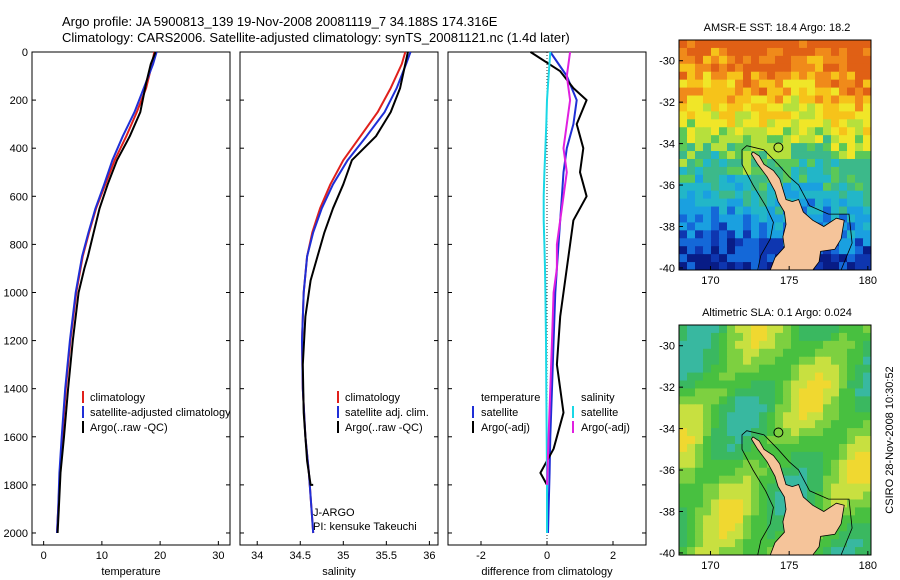  Describe the element at coordinates (667, 269) in the screenshot. I see `map-y-tick-label: -40` at that location.